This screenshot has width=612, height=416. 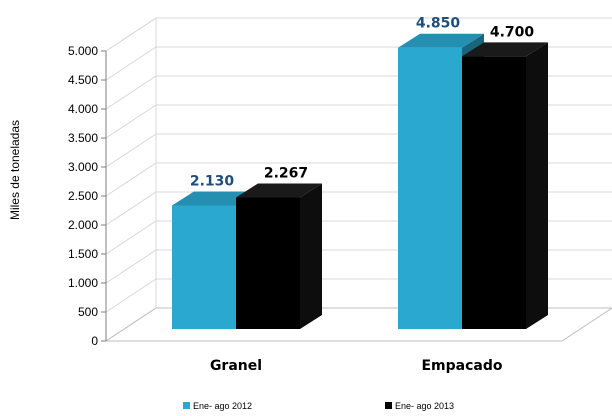 What do you see at coordinates (83, 109) in the screenshot?
I see `y-tick-label: 4.000` at bounding box center [83, 109].